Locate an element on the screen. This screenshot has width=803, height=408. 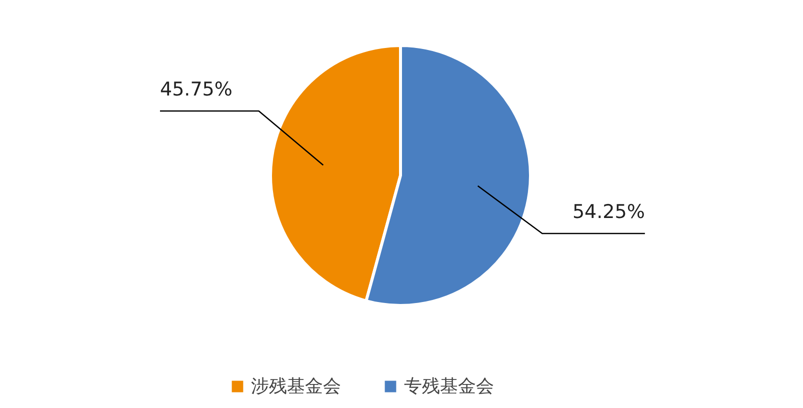
legend-label: 专残基金会 is located at coordinates (449, 386).